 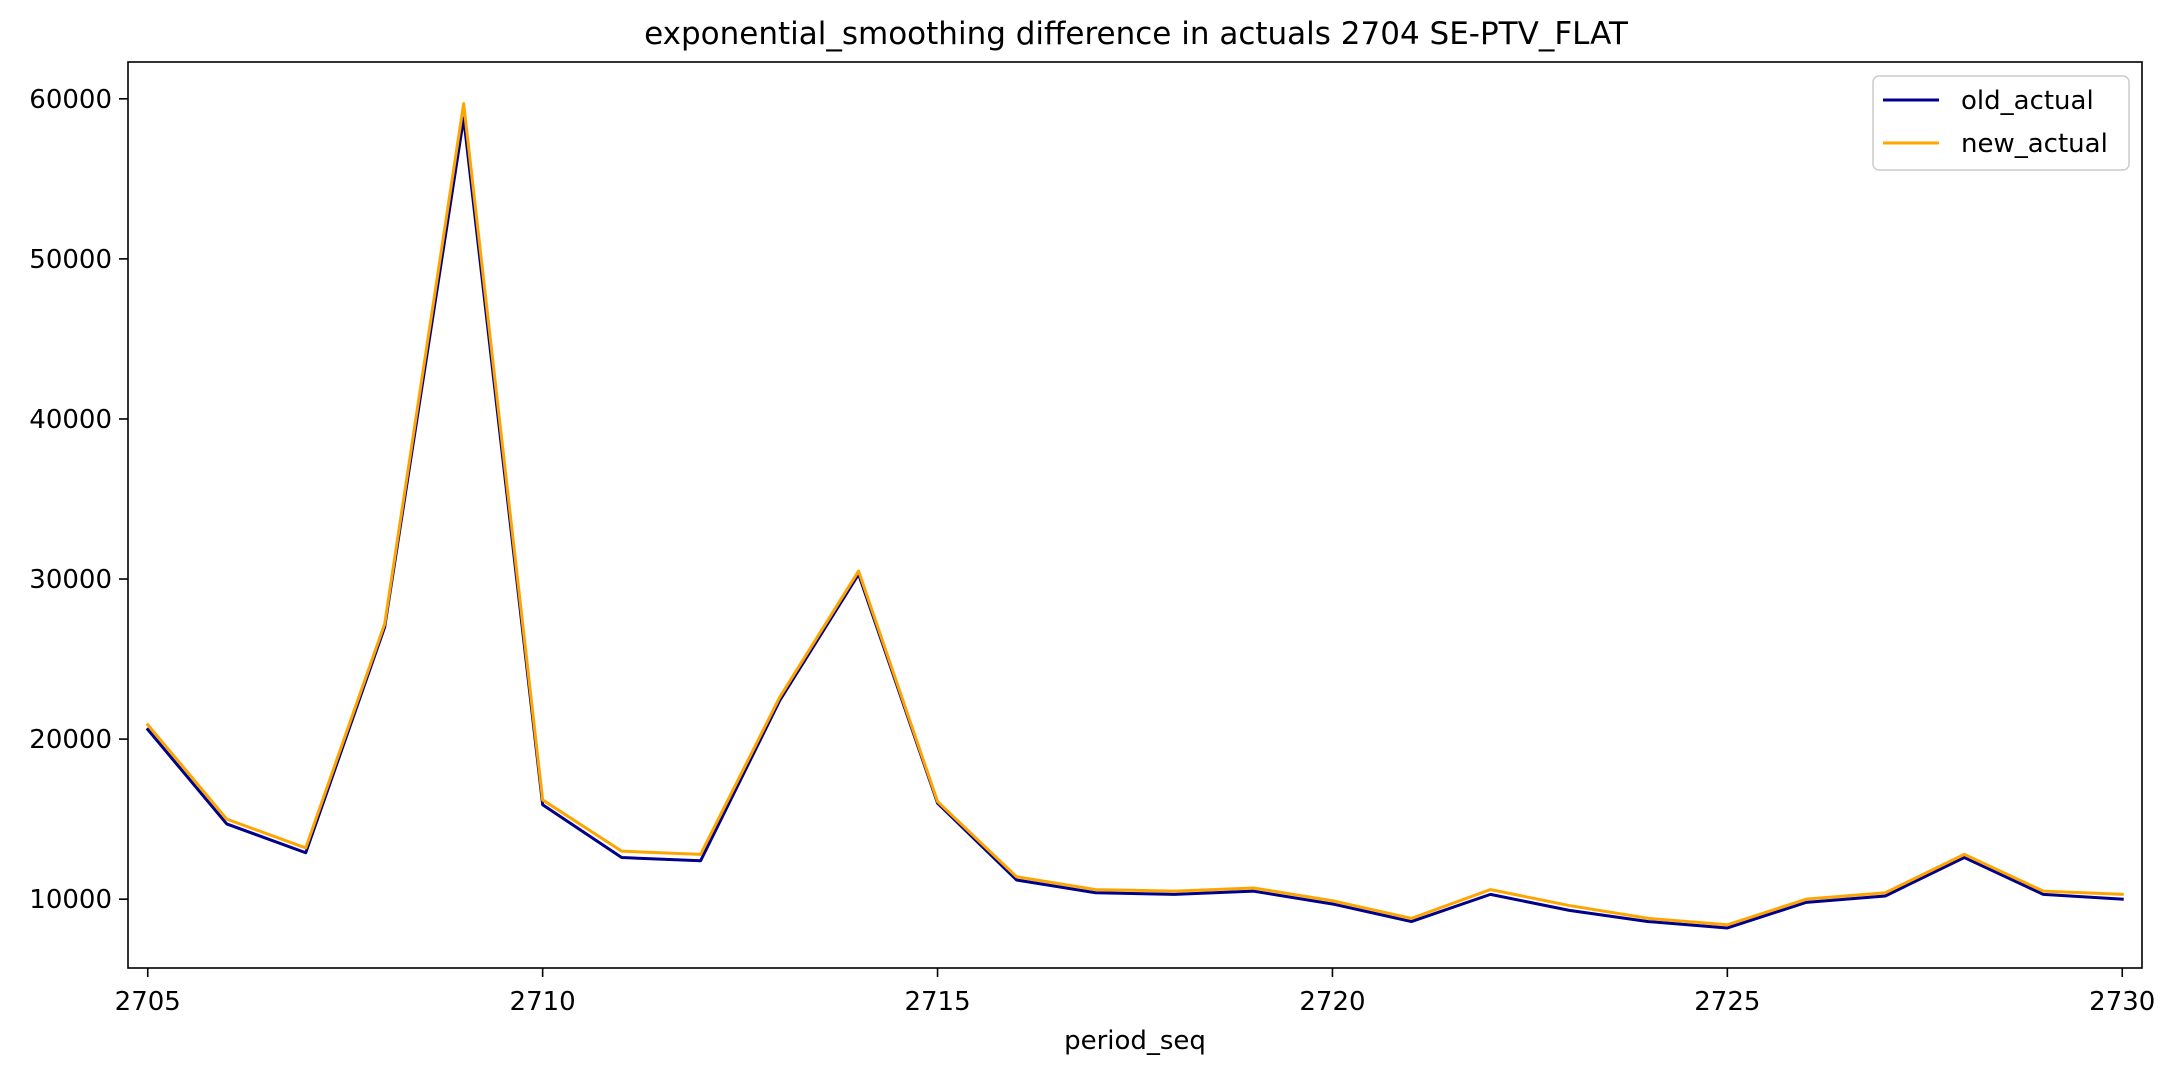 I want to click on legend: old_actual new_actual, so click(x=2001, y=123).